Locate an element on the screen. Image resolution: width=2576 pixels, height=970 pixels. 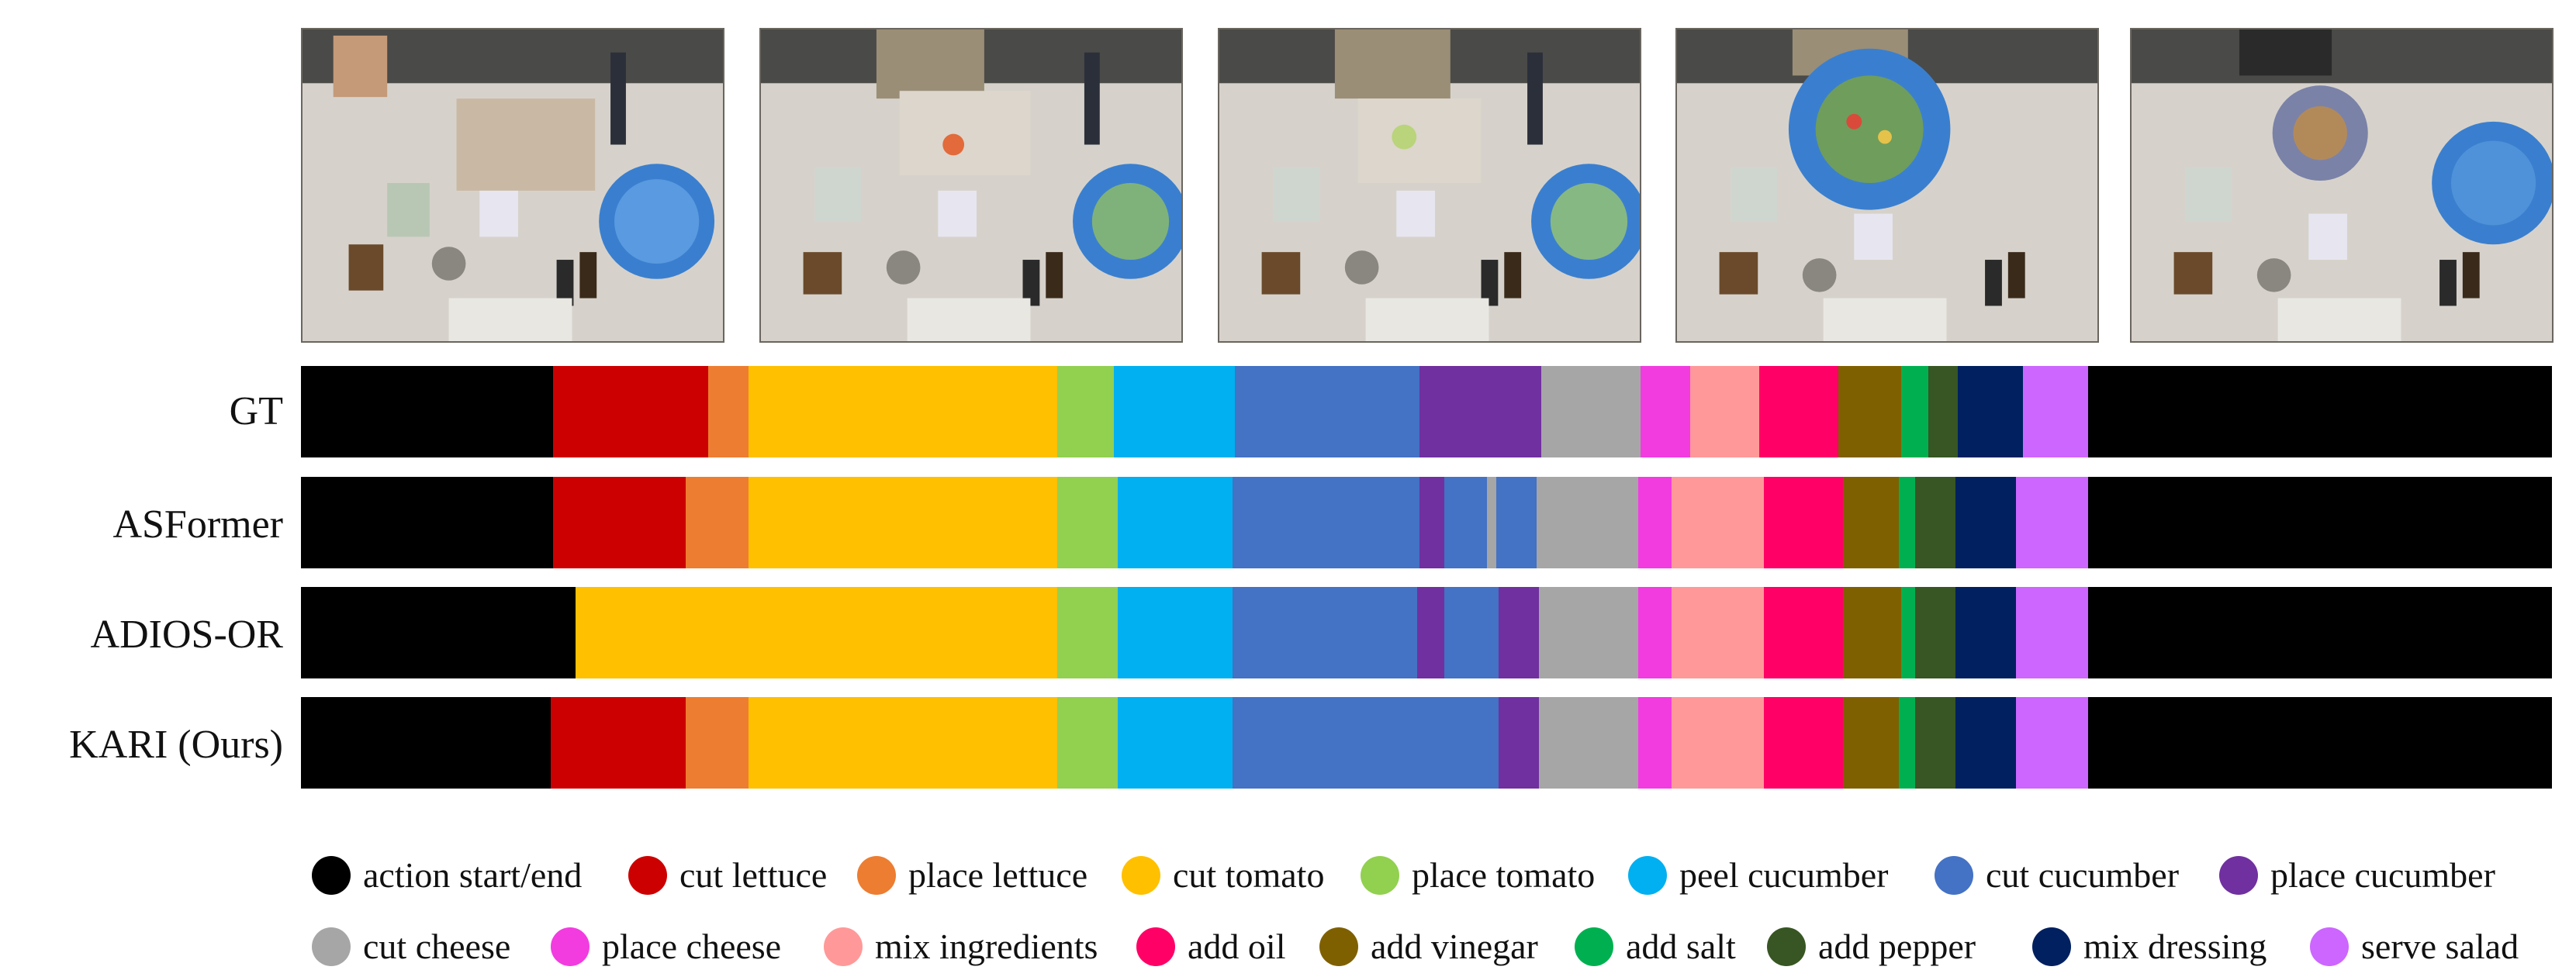
legend-label: add vinegar is located at coordinates (1454, 947).